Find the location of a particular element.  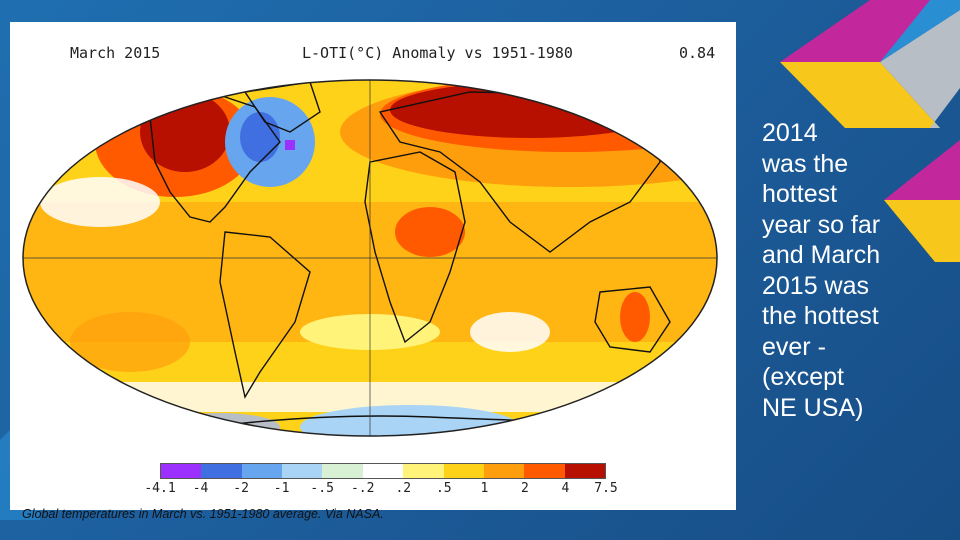

legend-tick-label: 7.5 is located at coordinates (606, 488).